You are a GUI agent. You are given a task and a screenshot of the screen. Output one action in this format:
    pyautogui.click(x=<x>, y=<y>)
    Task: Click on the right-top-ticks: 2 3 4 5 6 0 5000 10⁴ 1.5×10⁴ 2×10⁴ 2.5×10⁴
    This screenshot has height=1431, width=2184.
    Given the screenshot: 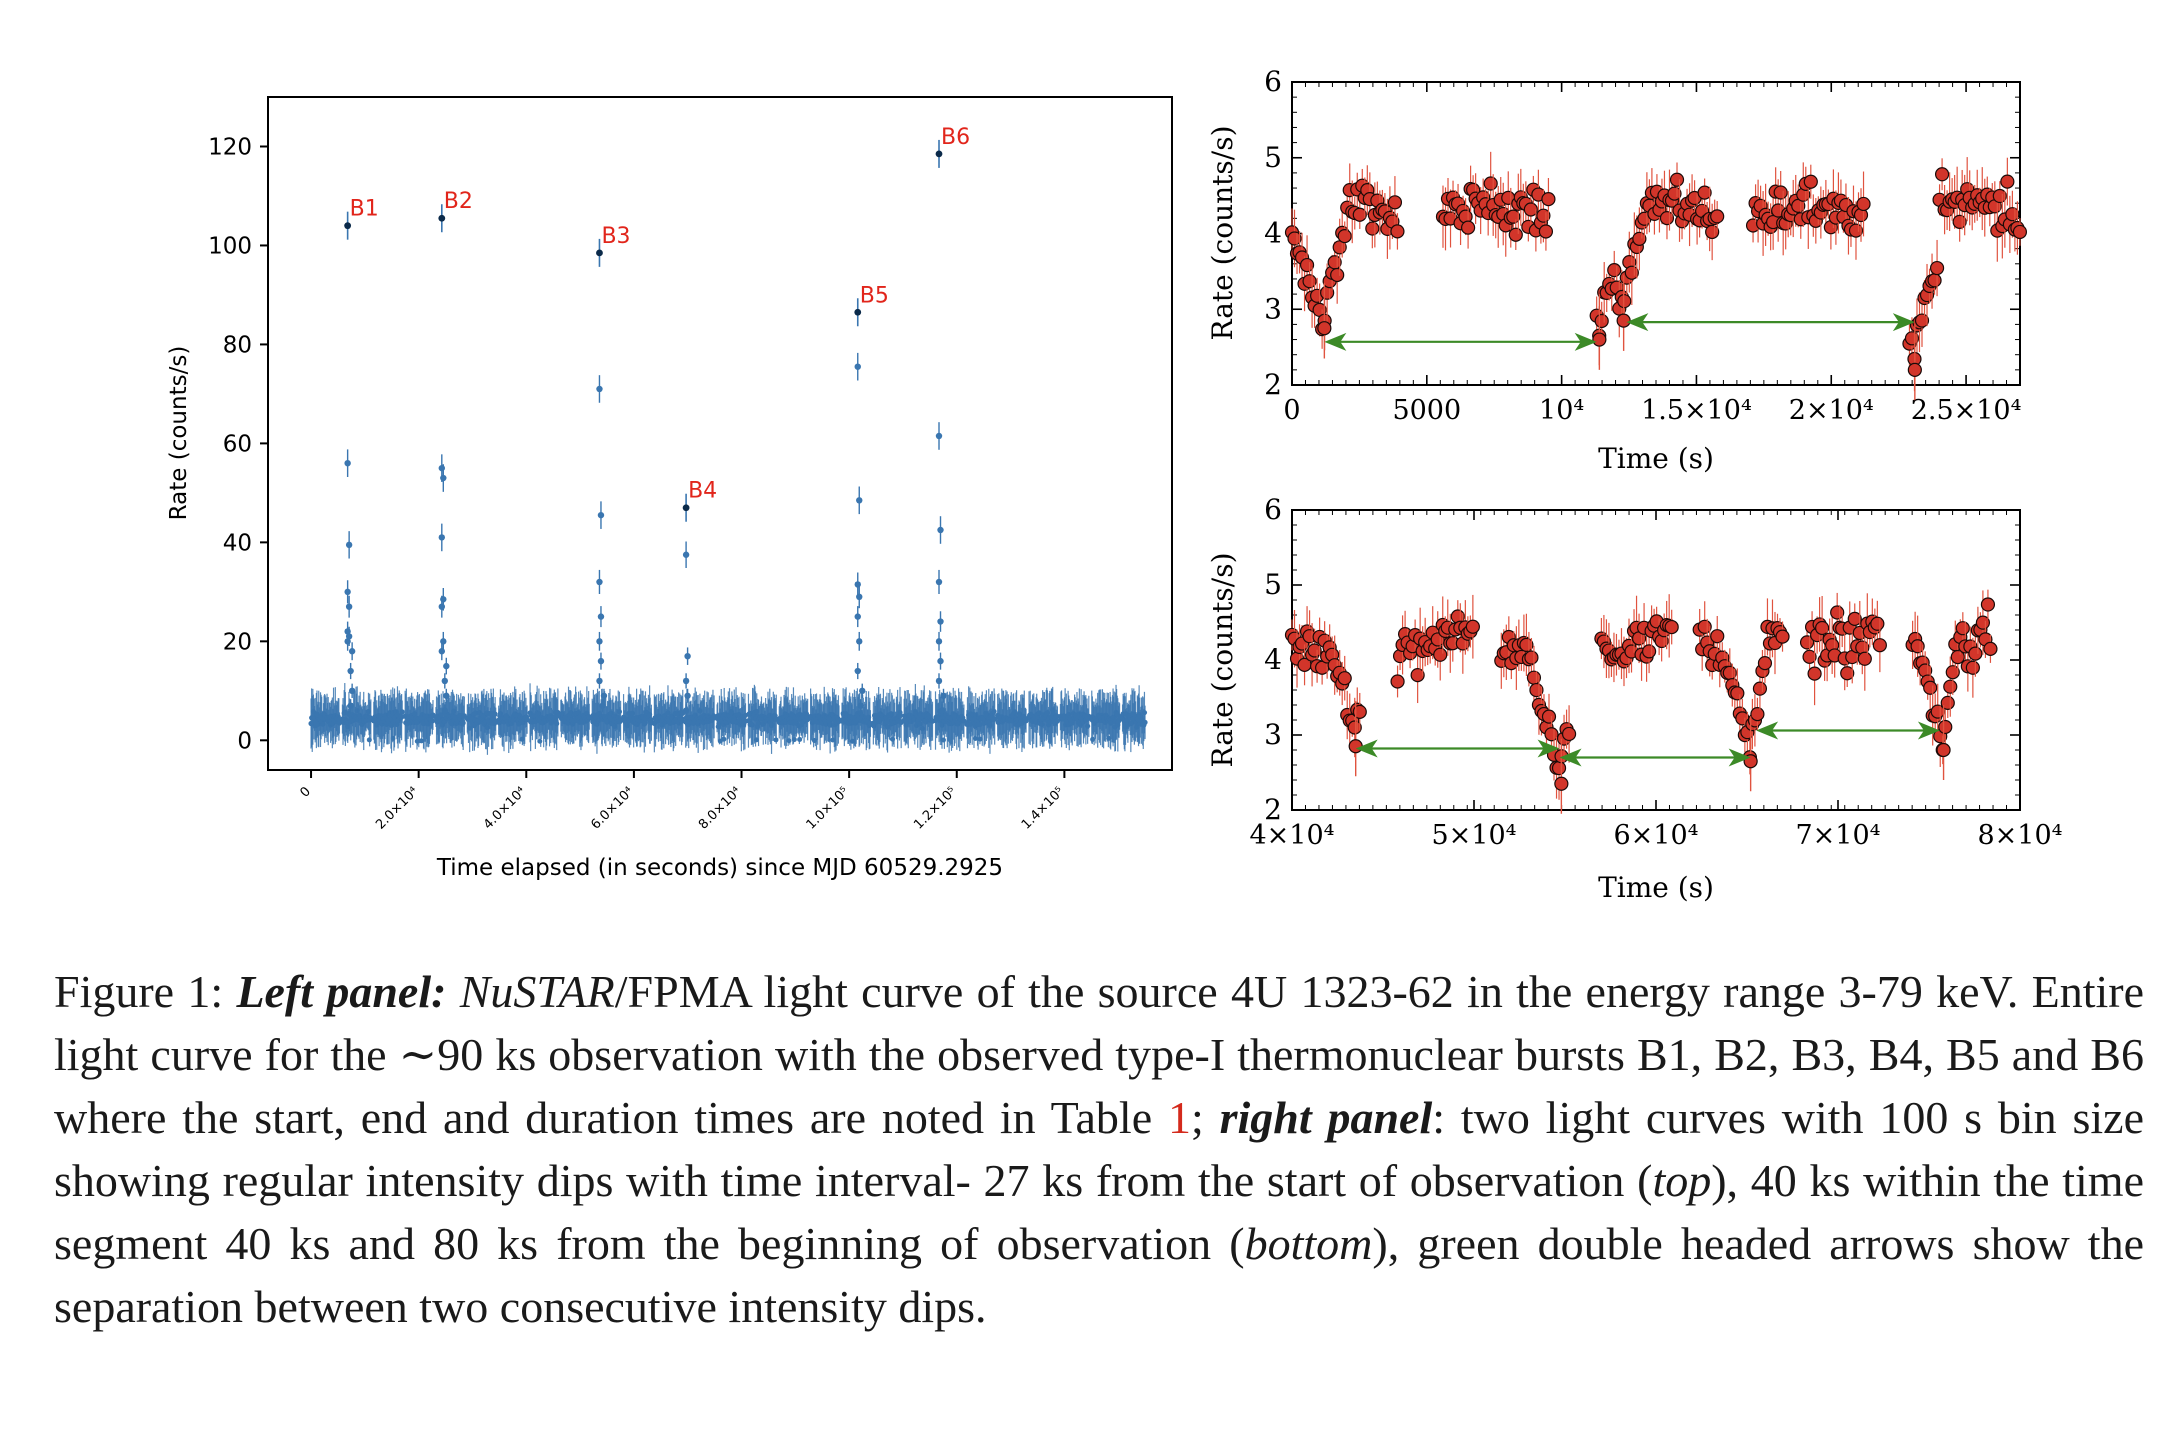 What is the action you would take?
    pyautogui.click(x=1642, y=245)
    